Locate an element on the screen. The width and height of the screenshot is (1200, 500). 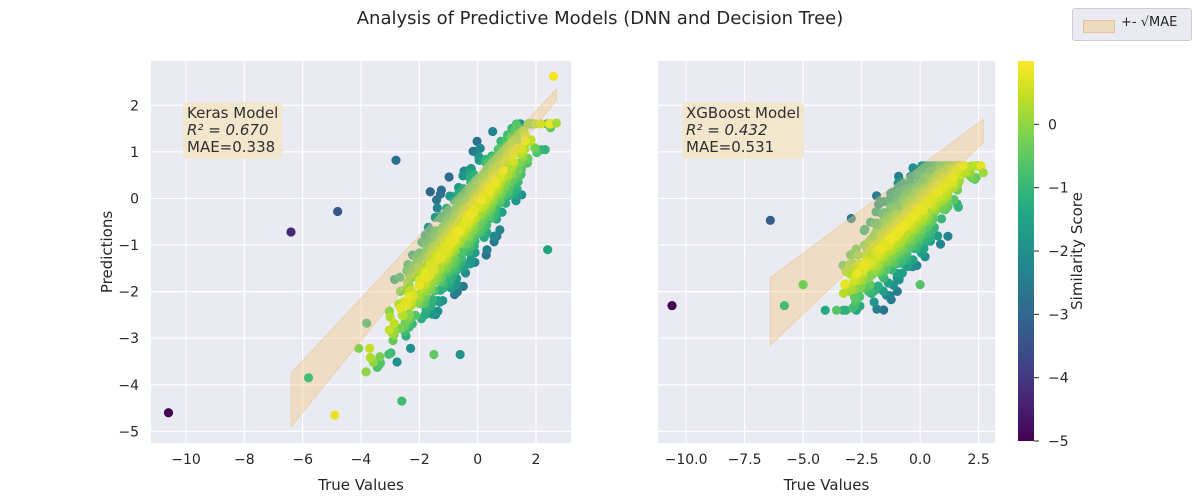
x-tick-label: −4 is located at coordinates (361, 460).